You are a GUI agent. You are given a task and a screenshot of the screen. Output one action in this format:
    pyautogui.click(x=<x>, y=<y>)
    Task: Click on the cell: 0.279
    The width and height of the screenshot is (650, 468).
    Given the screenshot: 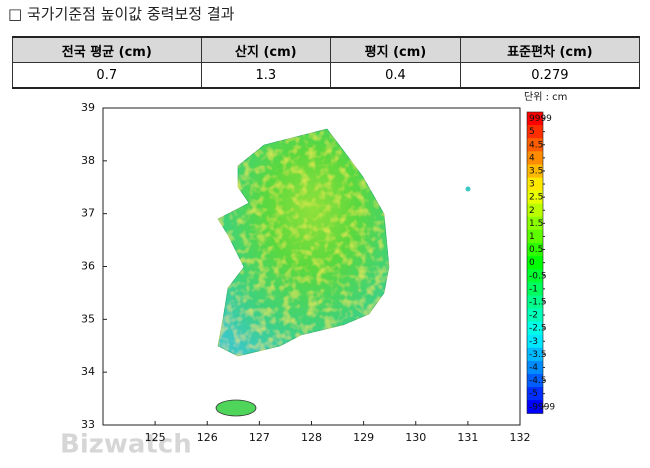 What is the action you would take?
    pyautogui.click(x=550, y=75)
    